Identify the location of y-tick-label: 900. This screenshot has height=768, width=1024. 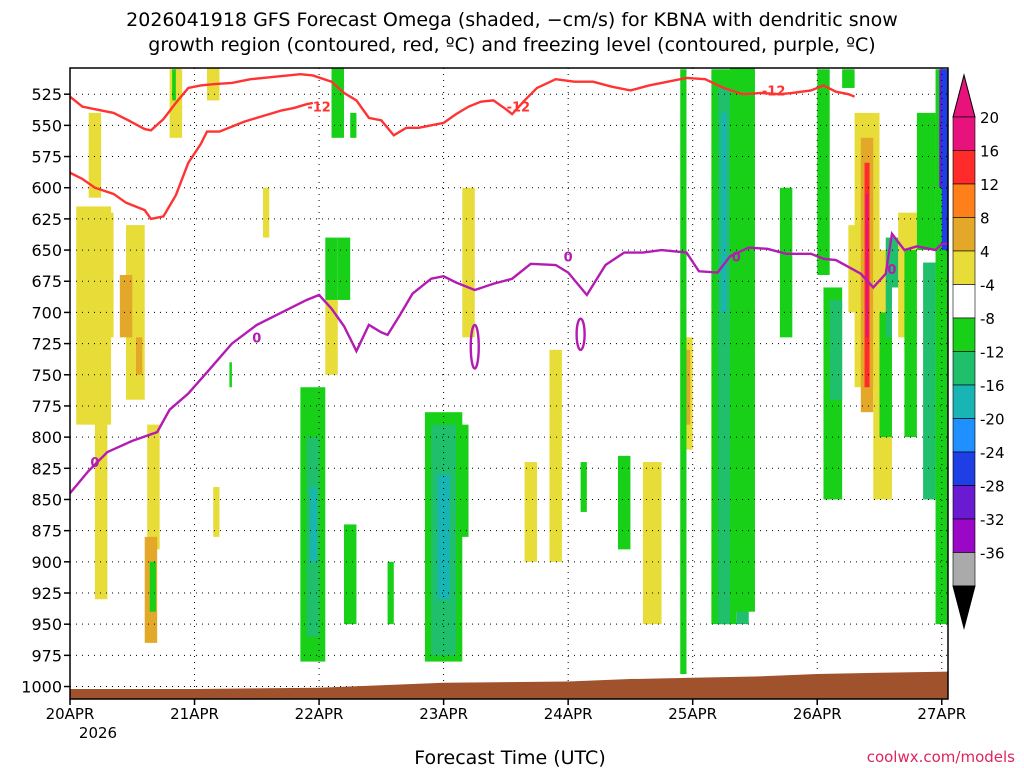
(46, 562).